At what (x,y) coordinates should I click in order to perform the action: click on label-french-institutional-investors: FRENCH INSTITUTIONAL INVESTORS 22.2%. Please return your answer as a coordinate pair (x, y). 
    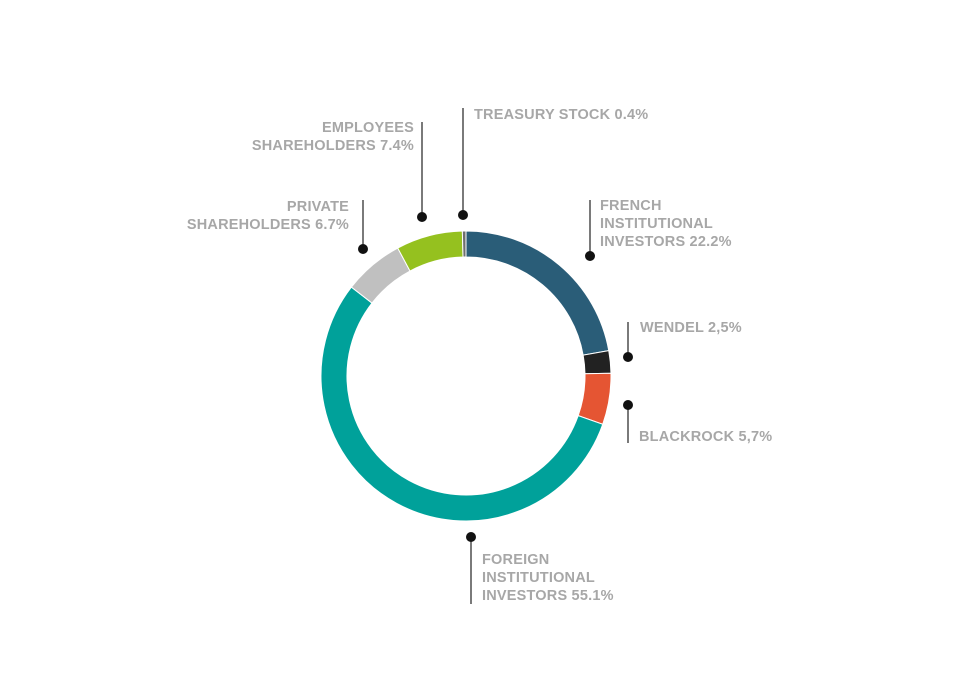
    Looking at the image, I should click on (666, 224).